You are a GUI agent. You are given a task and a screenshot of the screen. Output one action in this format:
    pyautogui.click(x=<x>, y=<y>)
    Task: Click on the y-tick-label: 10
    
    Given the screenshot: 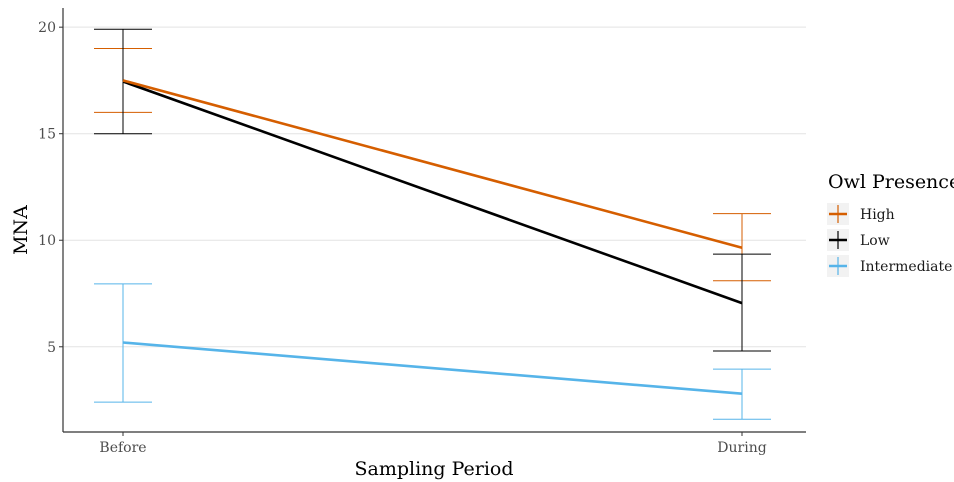 What is the action you would take?
    pyautogui.click(x=47, y=241)
    